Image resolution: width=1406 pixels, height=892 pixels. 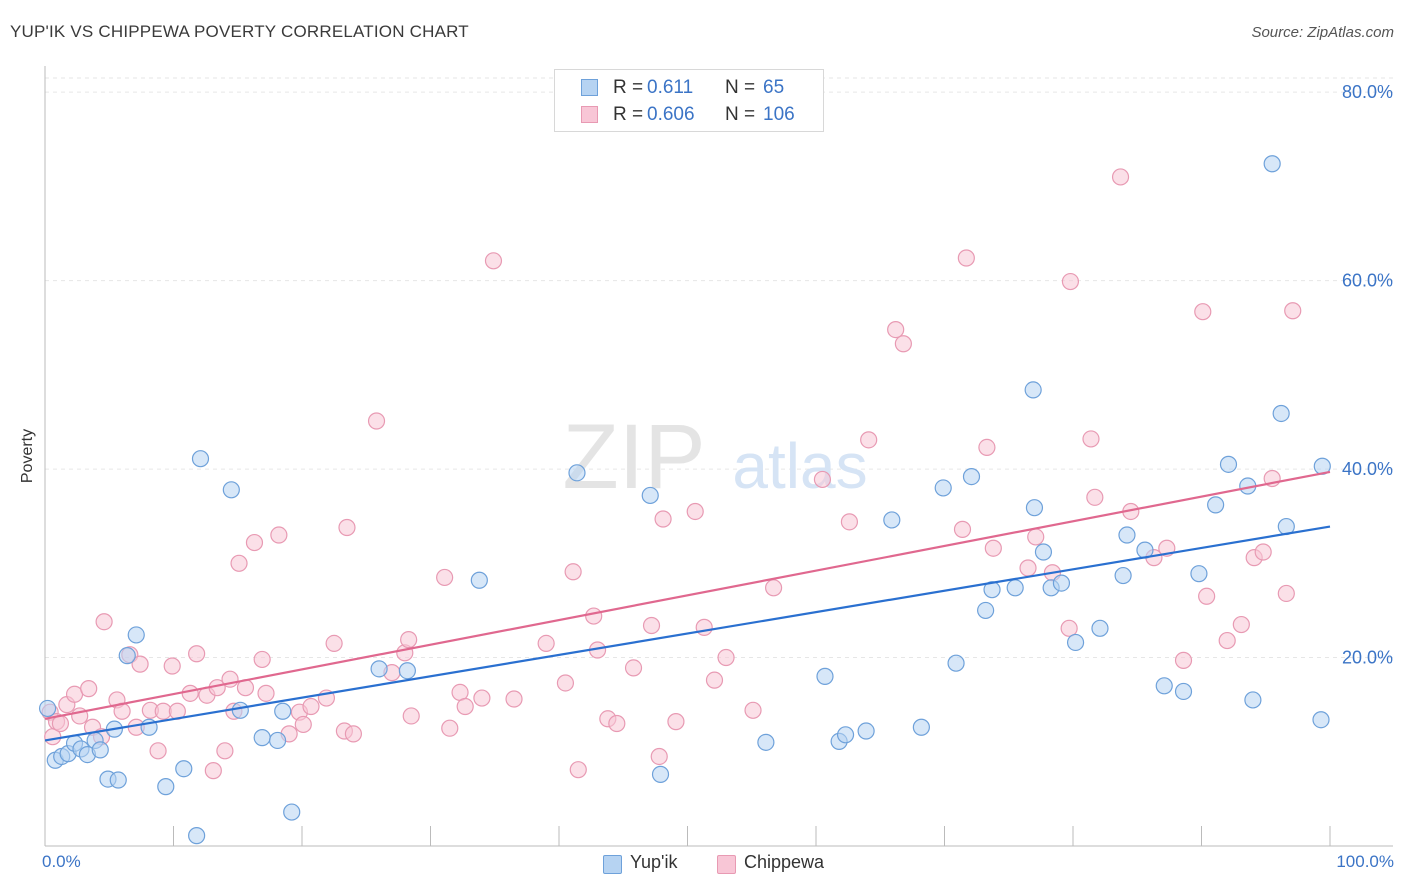 I want to click on legend-row-chippewa: R = 0.606 N = 106, so click(x=689, y=114).